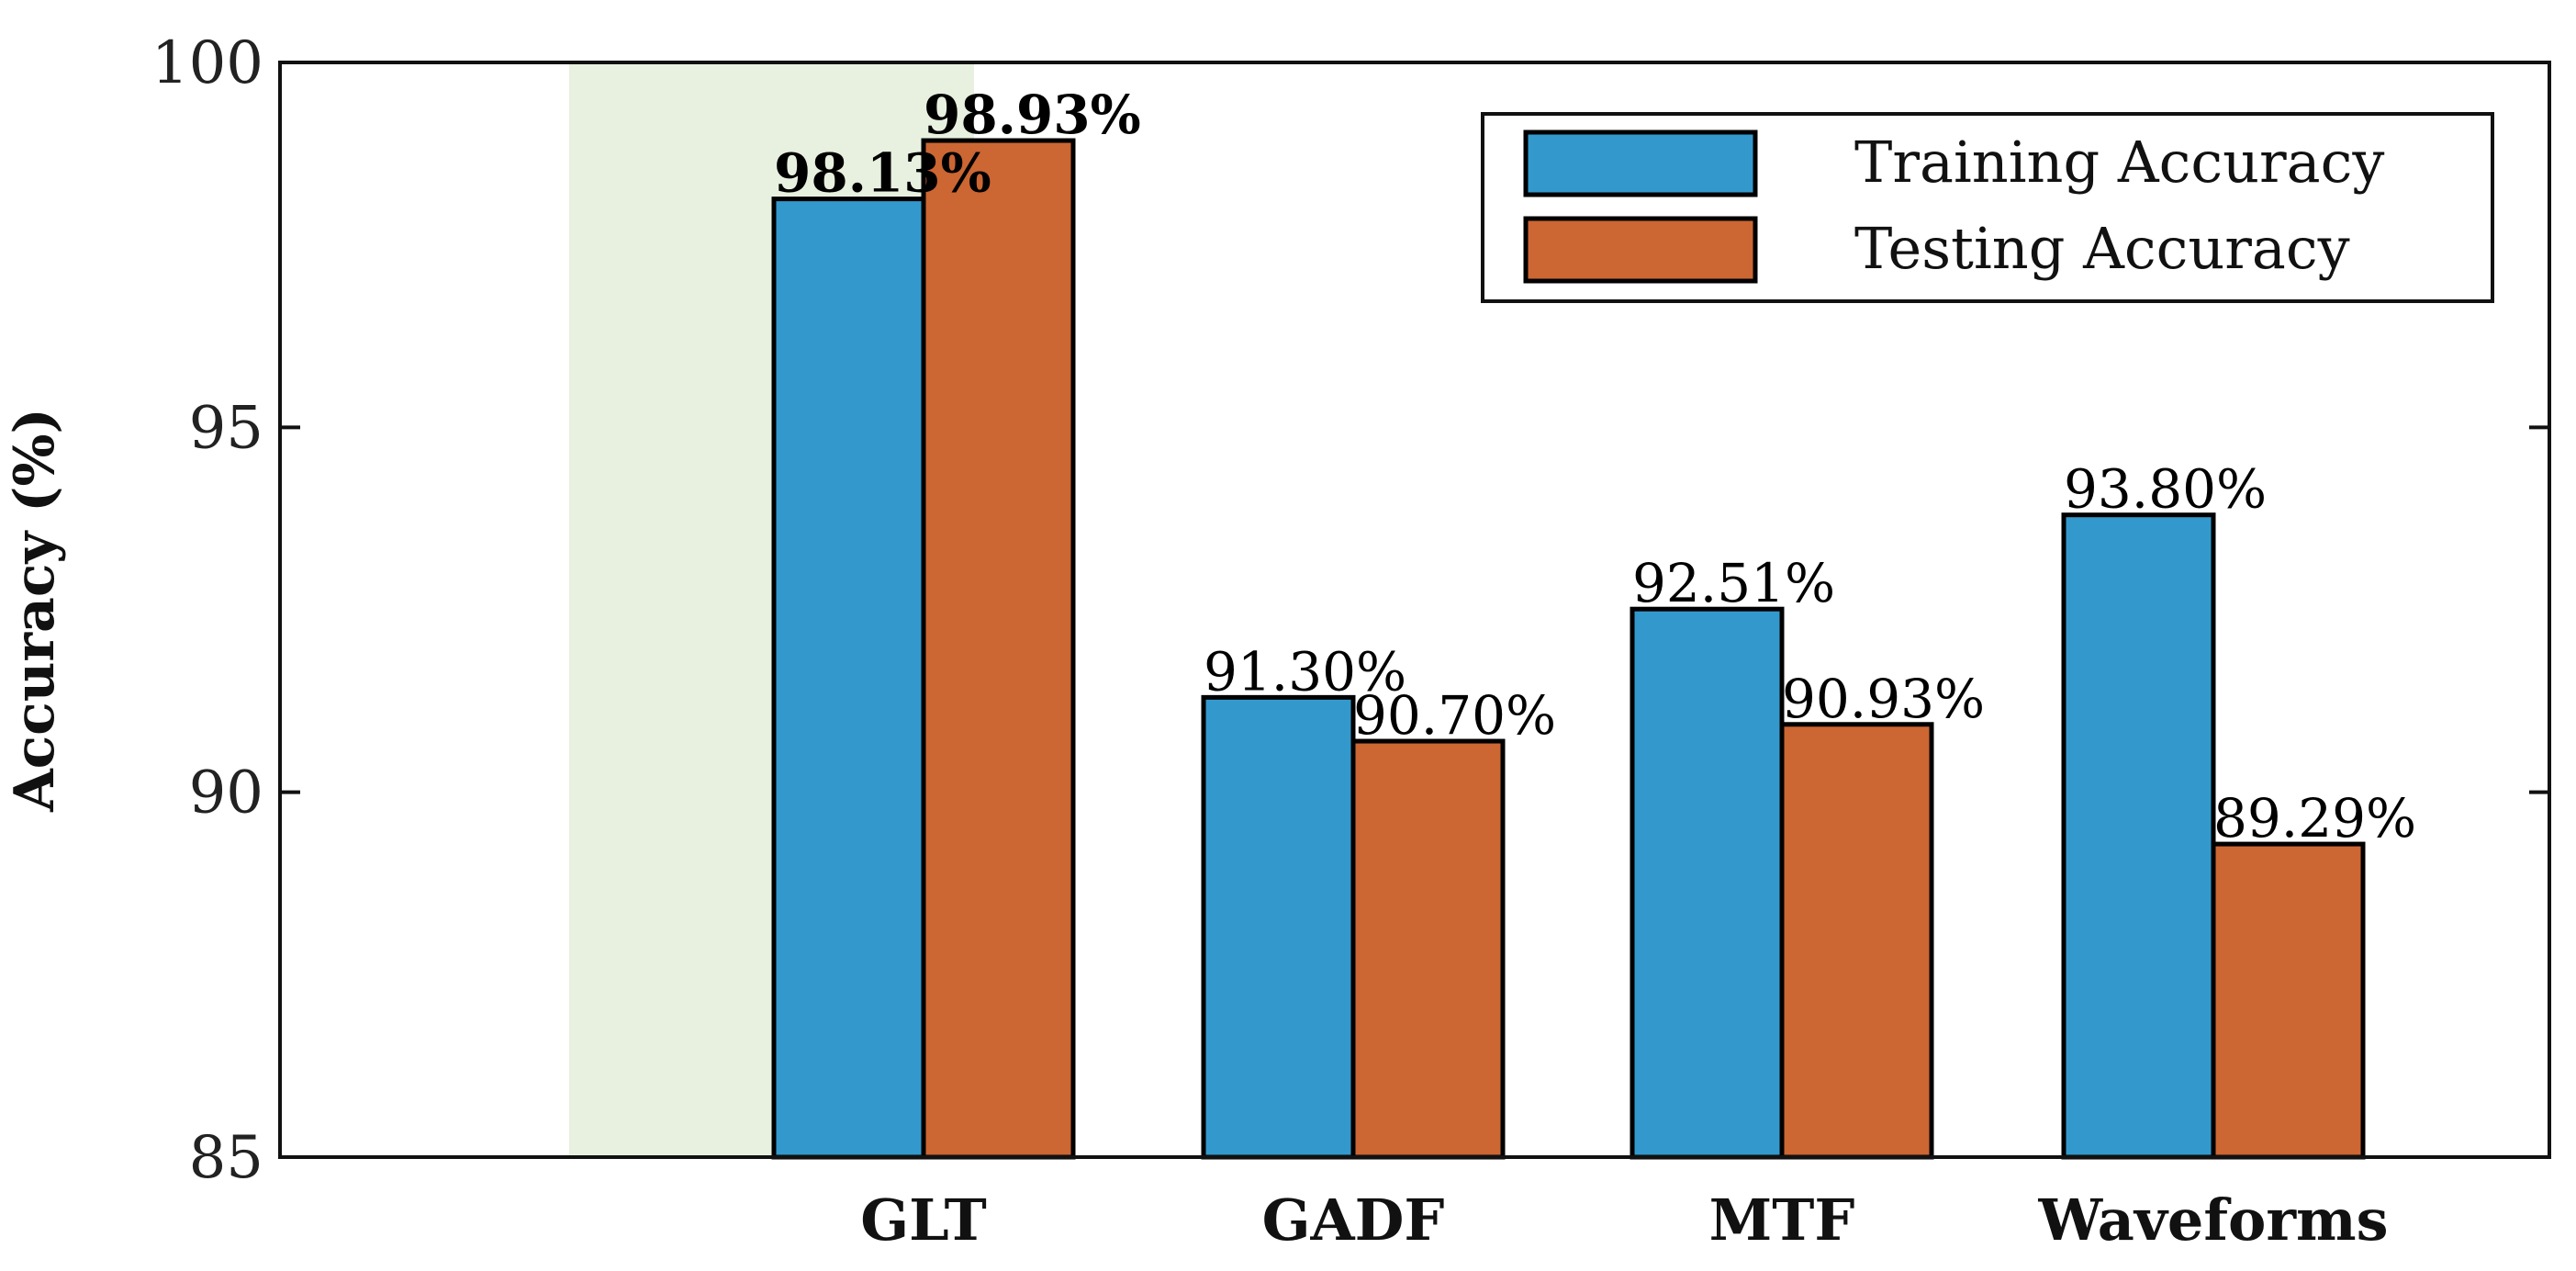 The height and width of the screenshot is (1271, 2576). I want to click on bar-glt-training, so click(848, 678).